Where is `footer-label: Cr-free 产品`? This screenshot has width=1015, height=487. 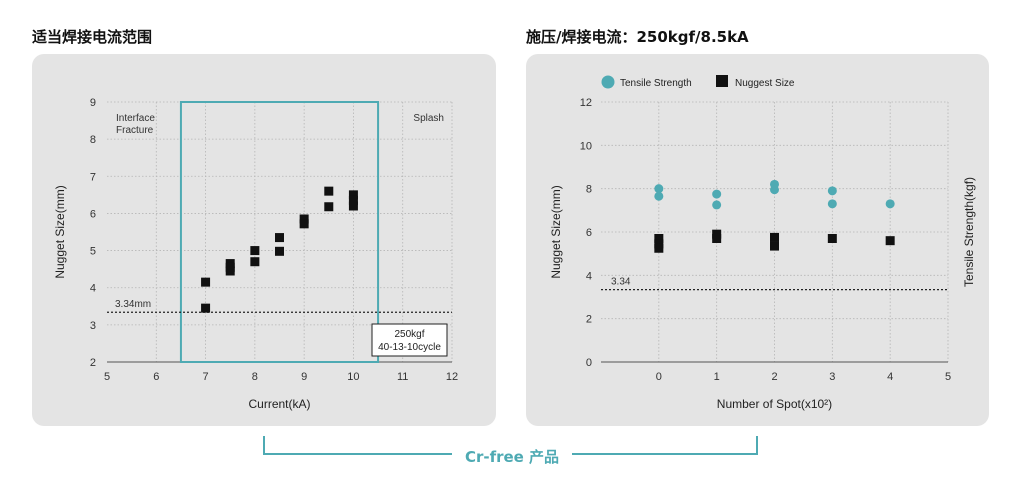
footer-label: Cr-free 产品 is located at coordinates (512, 457).